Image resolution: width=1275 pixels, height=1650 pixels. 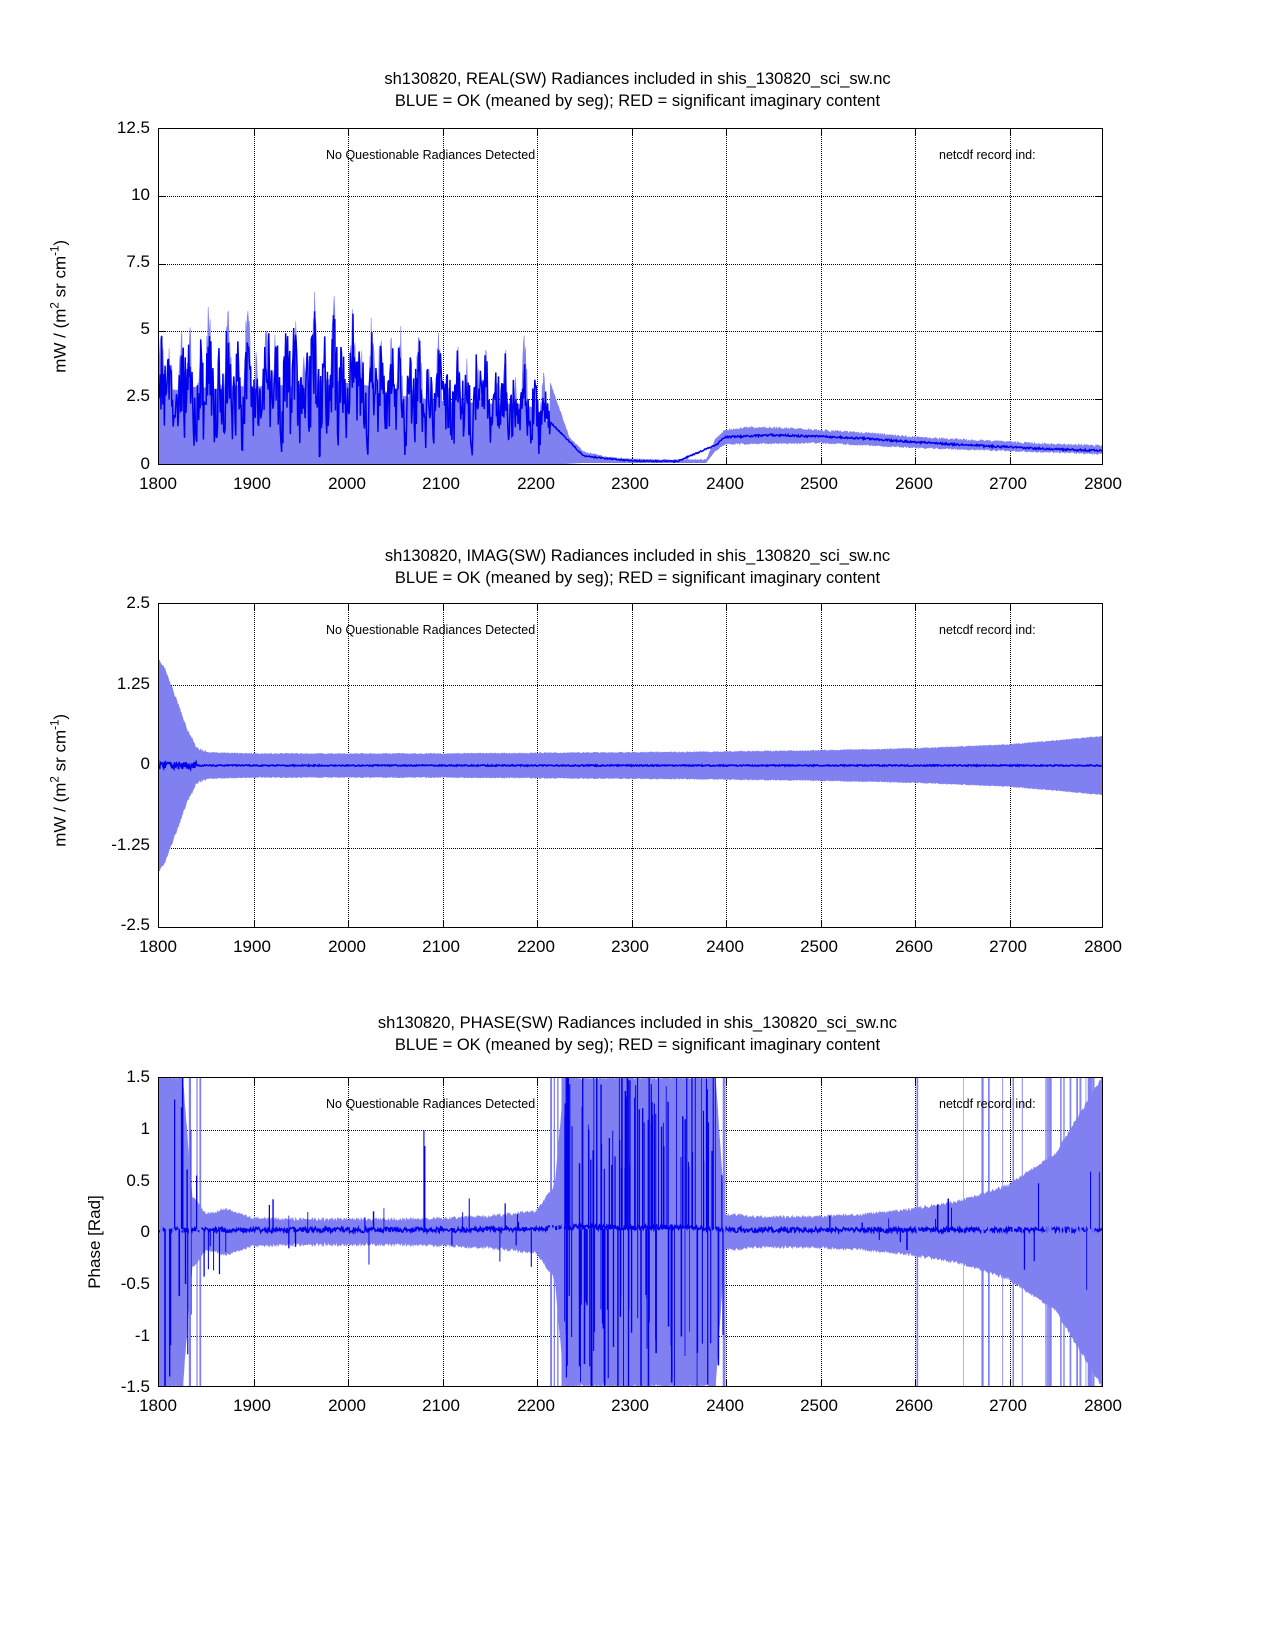 What do you see at coordinates (441, 946) in the screenshot?
I see `panel-imag-xtick-2100: 2100` at bounding box center [441, 946].